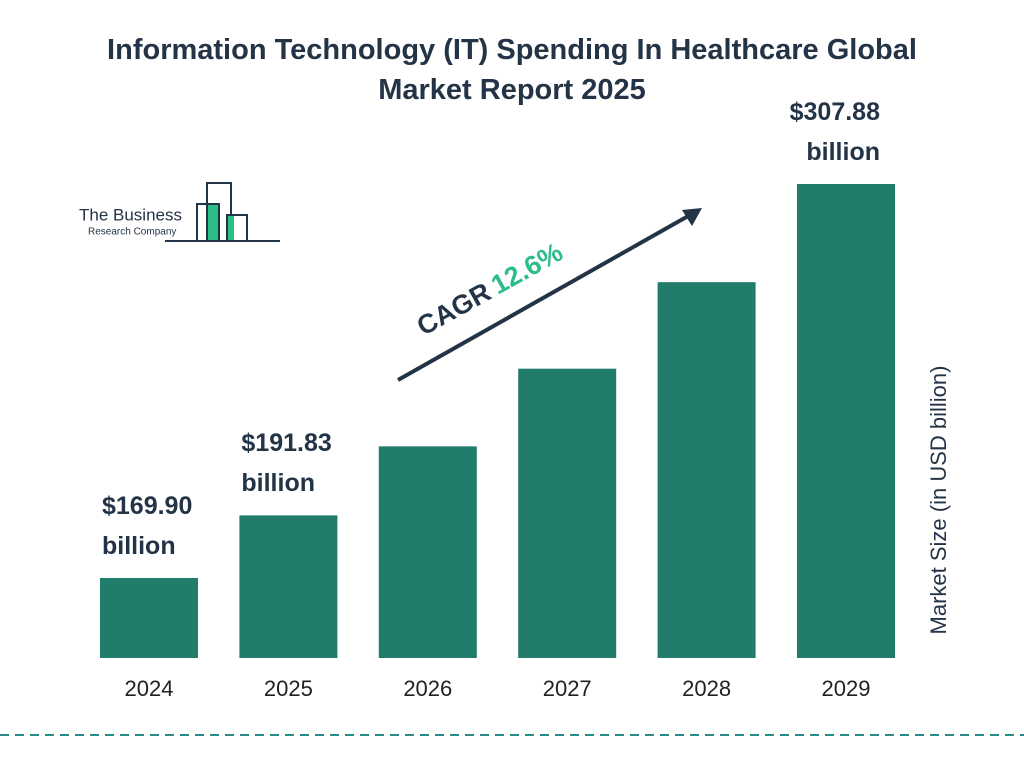 The height and width of the screenshot is (768, 1024). What do you see at coordinates (846, 688) in the screenshot?
I see `x-tick-label: 2029` at bounding box center [846, 688].